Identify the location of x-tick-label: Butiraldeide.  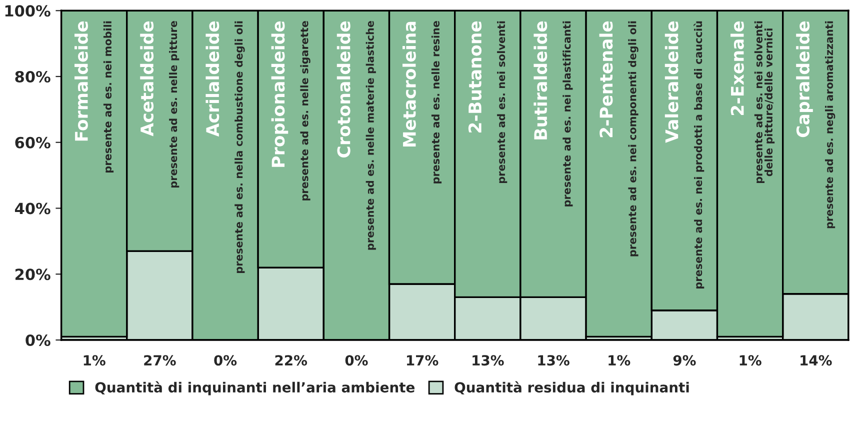
(541, 80).